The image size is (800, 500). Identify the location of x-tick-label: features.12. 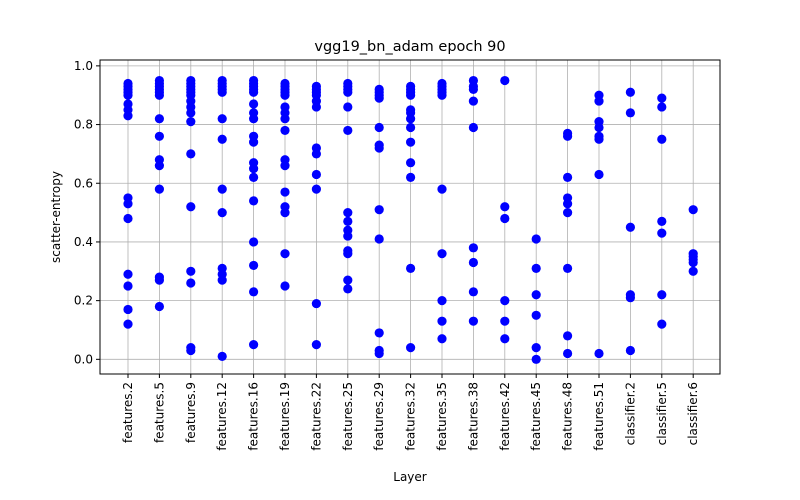
(222, 416).